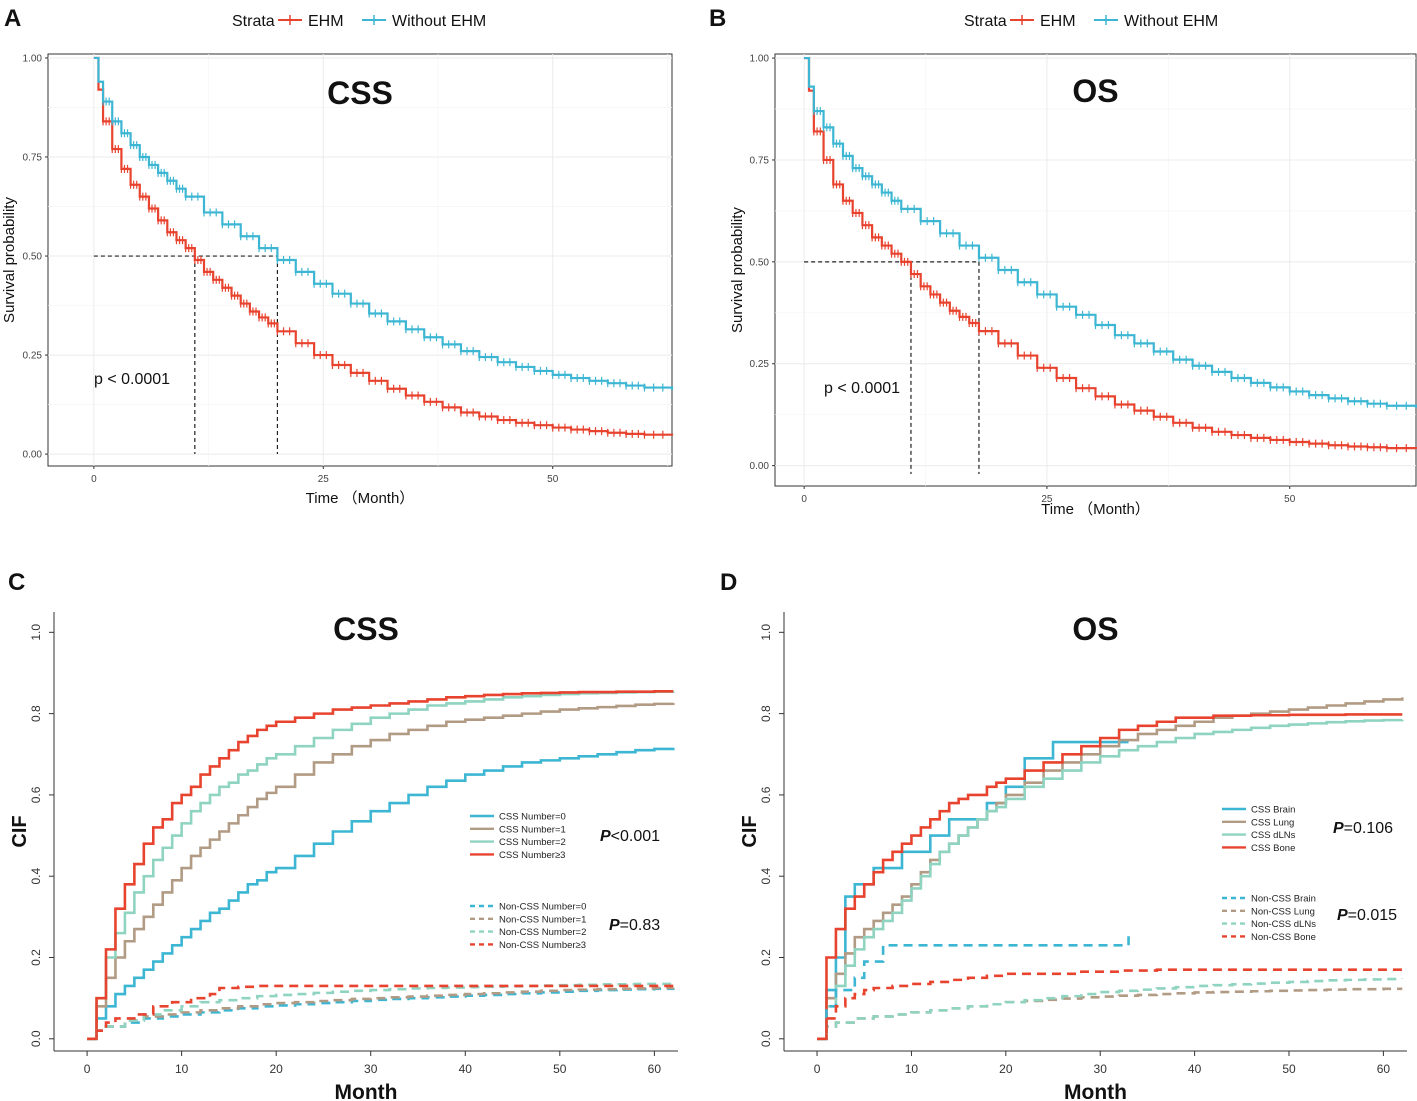  I want to click on series-non-css-bone, so click(1110, 1004).